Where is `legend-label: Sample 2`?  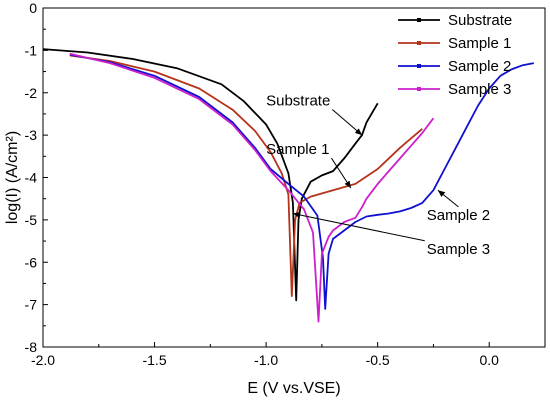
legend-label: Sample 2 is located at coordinates (479, 66).